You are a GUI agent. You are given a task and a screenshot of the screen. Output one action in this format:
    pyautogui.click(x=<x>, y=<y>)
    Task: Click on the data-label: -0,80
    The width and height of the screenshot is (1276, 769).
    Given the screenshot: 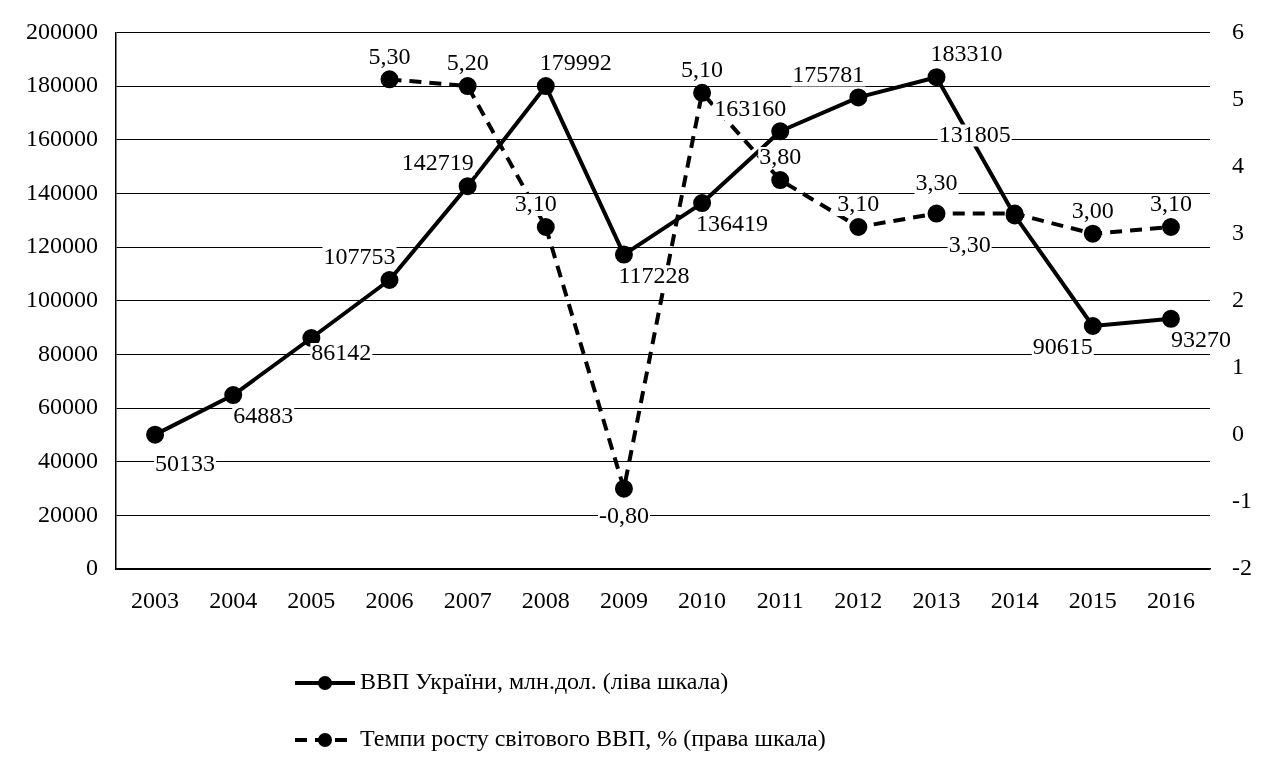 What is the action you would take?
    pyautogui.click(x=623, y=514)
    